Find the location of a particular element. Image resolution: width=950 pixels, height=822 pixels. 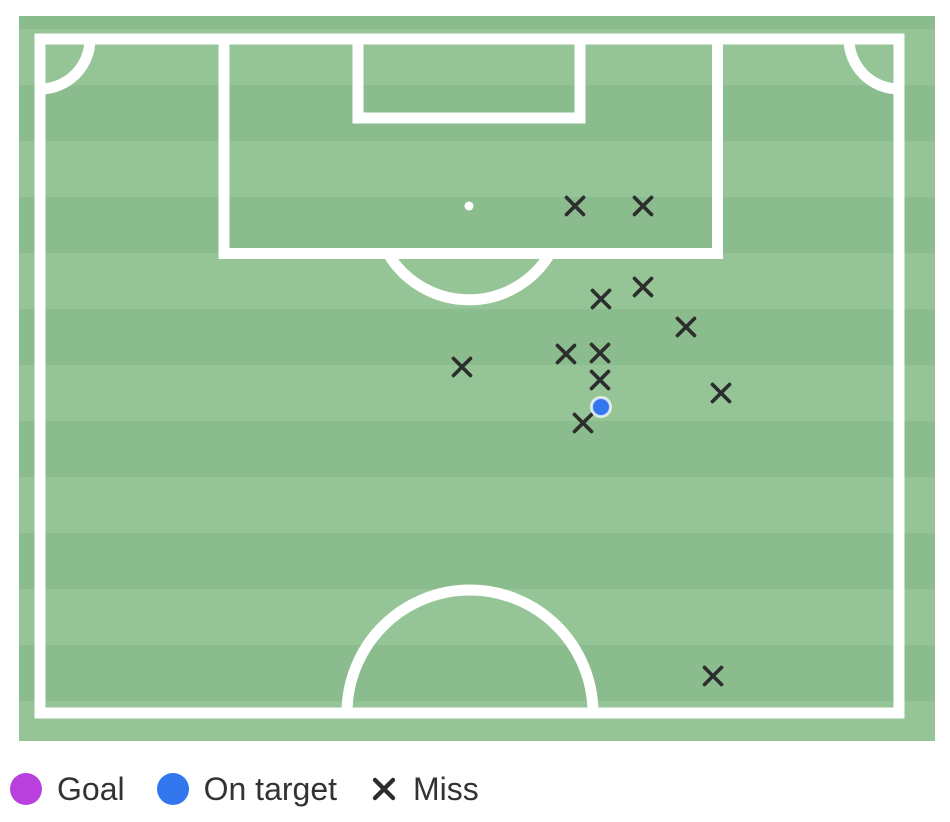

legend: Goal On target Miss is located at coordinates (244, 789).